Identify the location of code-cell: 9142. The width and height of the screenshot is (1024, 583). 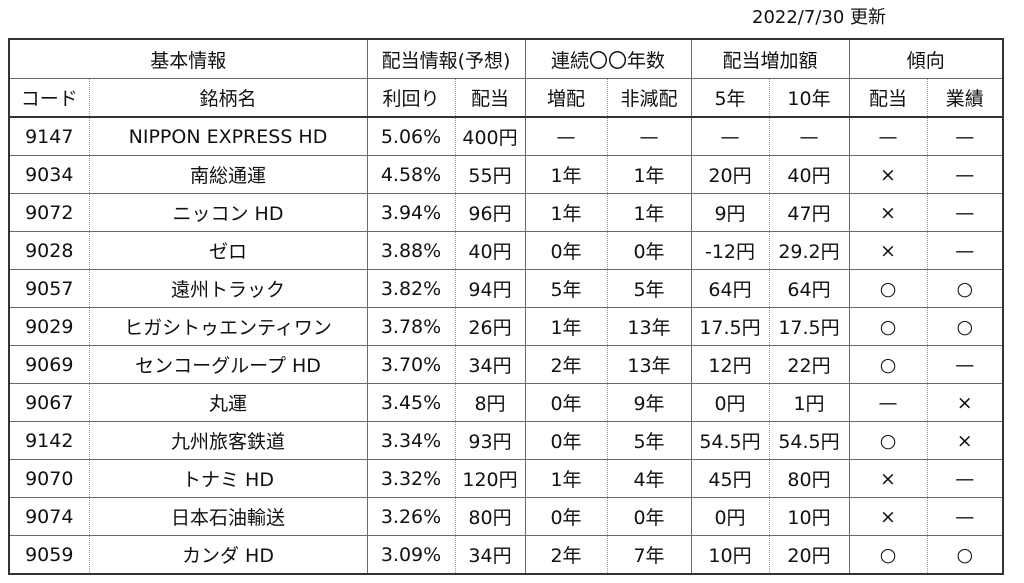
(49, 440).